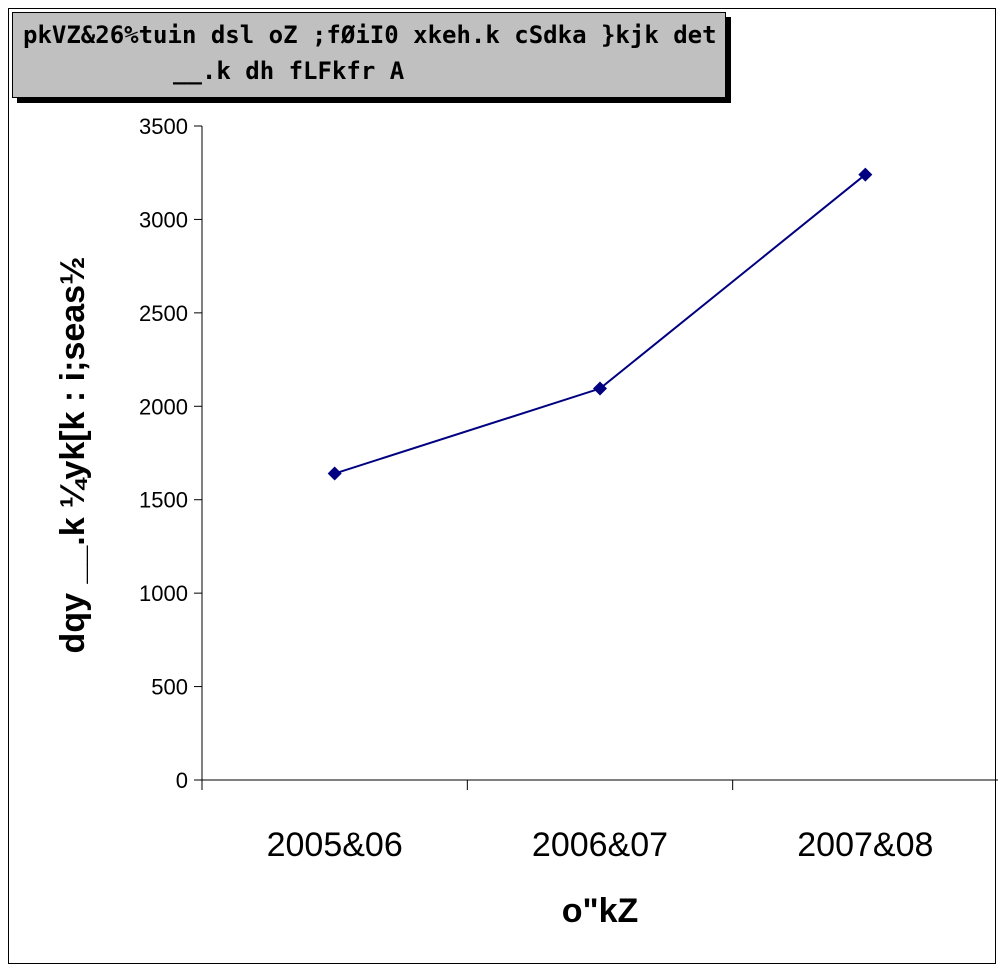 This screenshot has width=998, height=968. I want to click on y-tick-label: 1000, so click(163, 593).